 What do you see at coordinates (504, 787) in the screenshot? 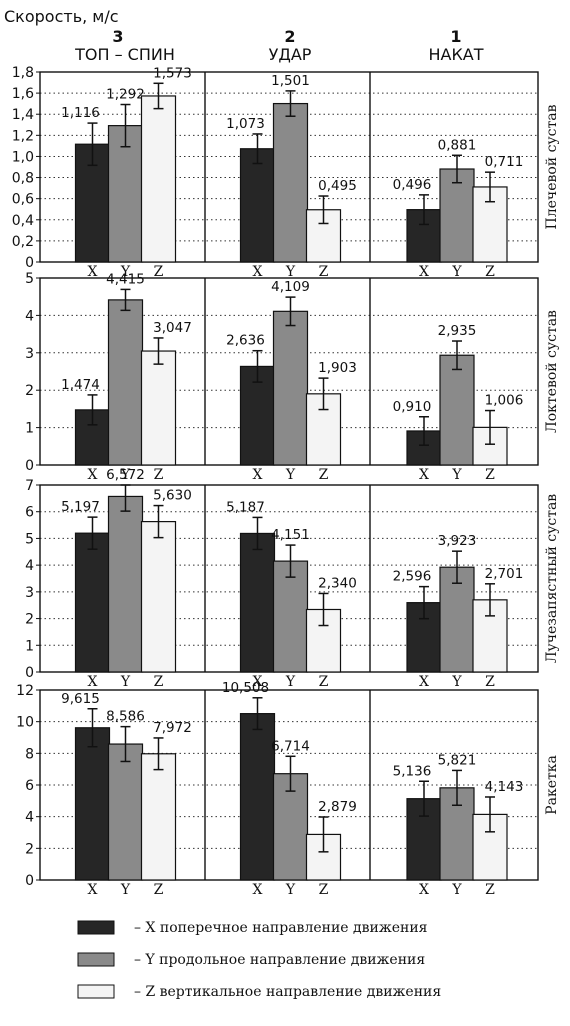
I see `data-label: 4,143` at bounding box center [504, 787].